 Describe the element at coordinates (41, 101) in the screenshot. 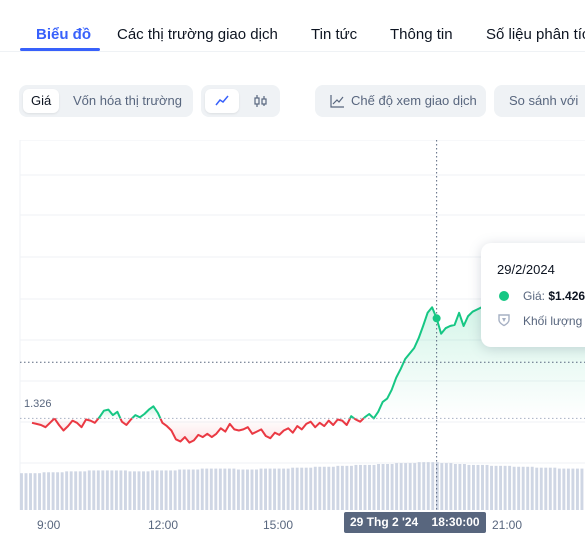

I see `price-toggle-button: Giá` at that location.